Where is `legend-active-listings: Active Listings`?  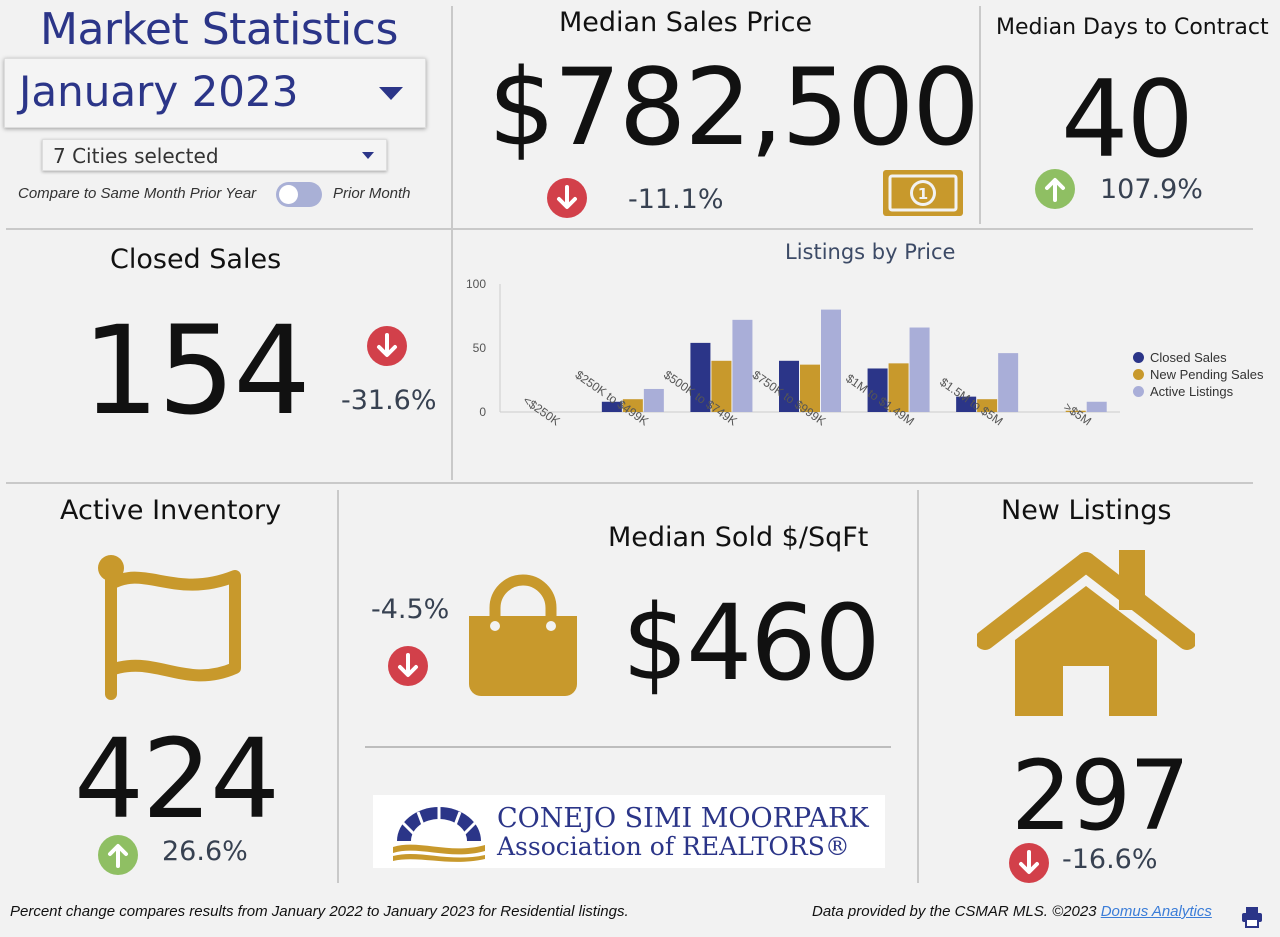
legend-active-listings: Active Listings is located at coordinates (1183, 391).